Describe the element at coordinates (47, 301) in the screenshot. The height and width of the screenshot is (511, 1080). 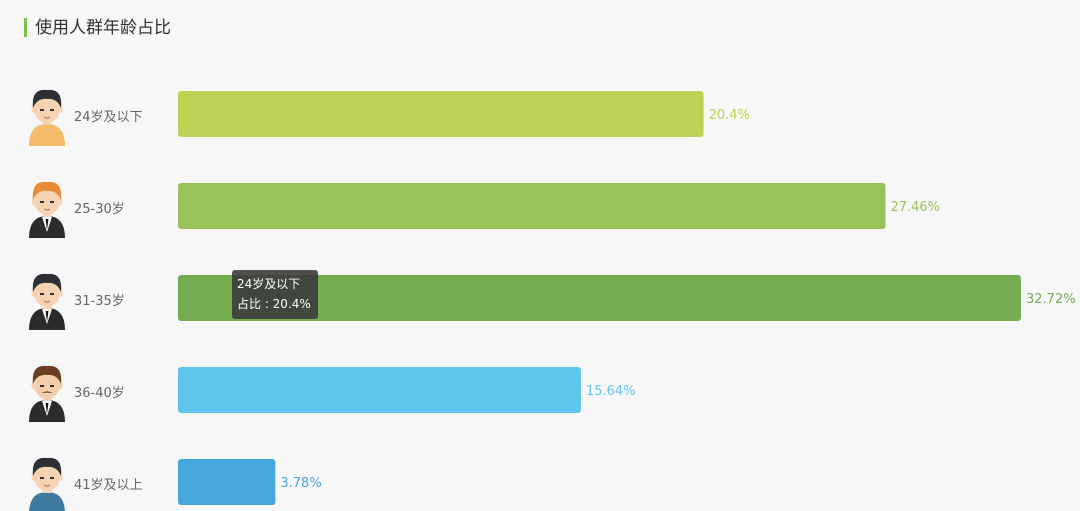
I see `businessman-icon` at that location.